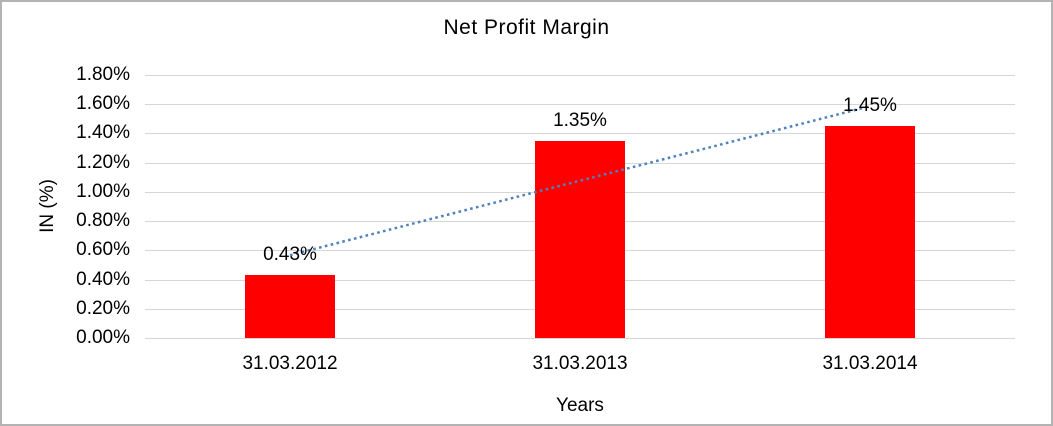  Describe the element at coordinates (290, 363) in the screenshot. I see `x-tick-label: 31.03.2012` at that location.